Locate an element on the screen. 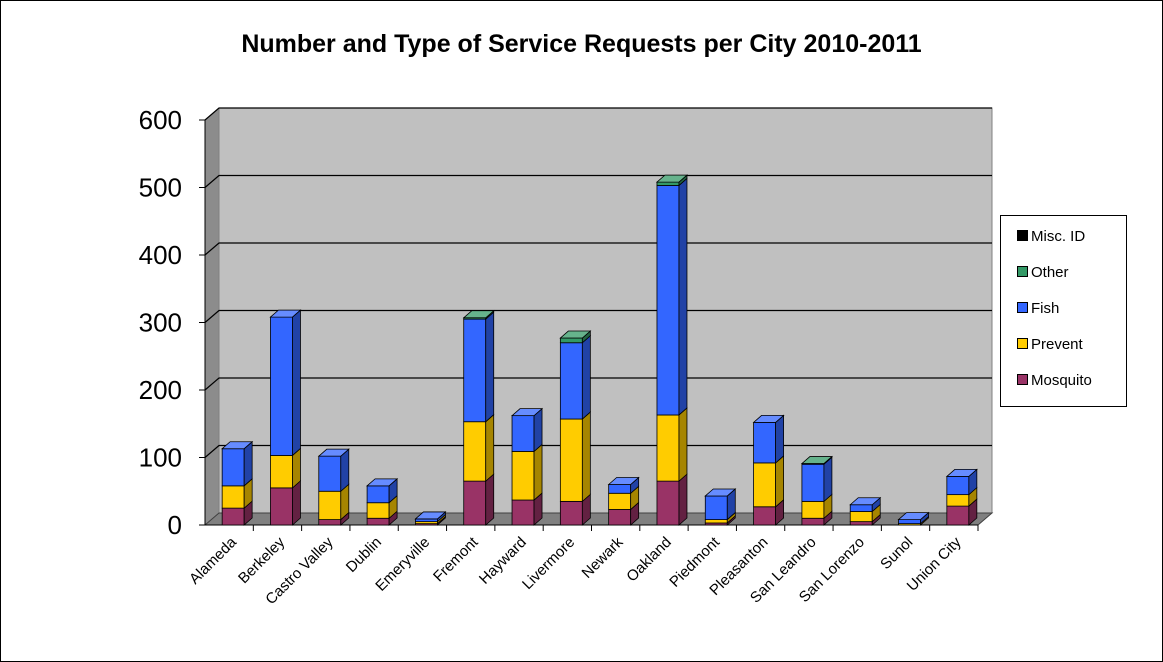  bar-fish-alameda-side is located at coordinates (248, 463).